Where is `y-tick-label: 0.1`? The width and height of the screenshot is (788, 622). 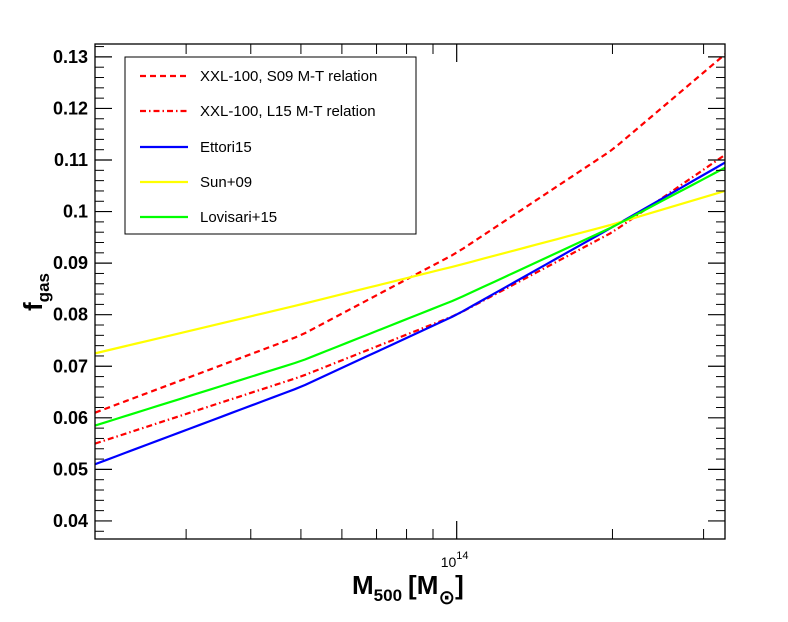 y-tick-label: 0.1 is located at coordinates (75, 212).